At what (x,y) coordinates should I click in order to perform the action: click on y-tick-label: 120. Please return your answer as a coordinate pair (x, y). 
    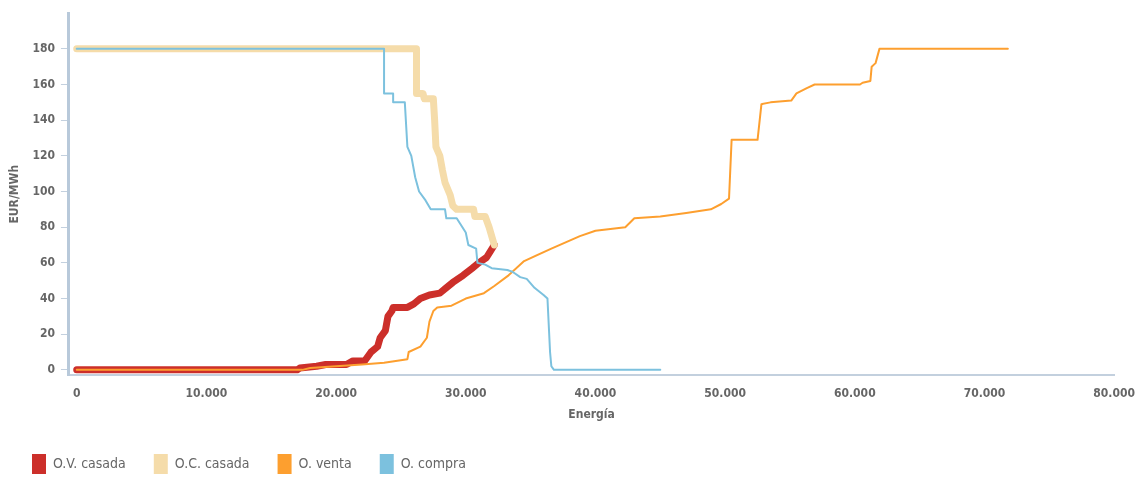
    Looking at the image, I should click on (43, 154).